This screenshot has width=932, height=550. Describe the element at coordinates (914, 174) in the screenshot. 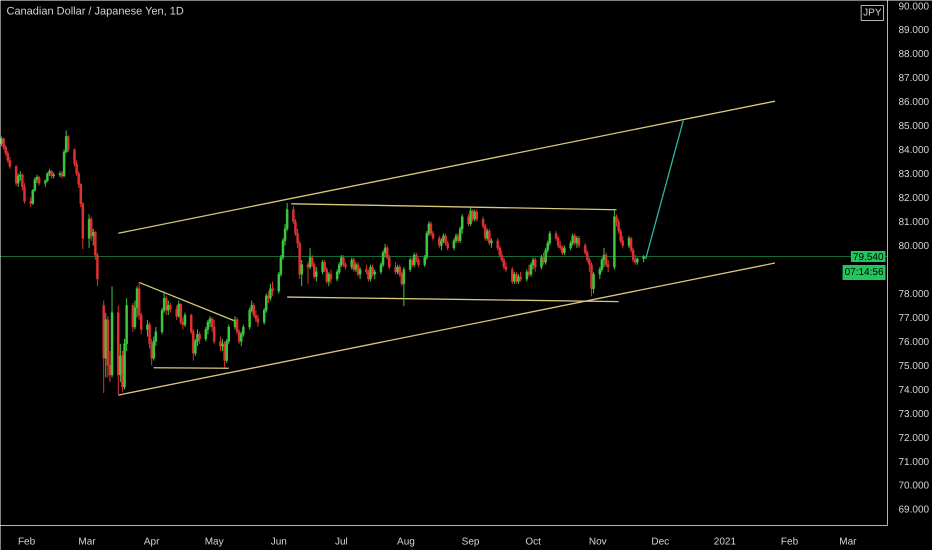

I see `y-tick-label: 83.000` at that location.